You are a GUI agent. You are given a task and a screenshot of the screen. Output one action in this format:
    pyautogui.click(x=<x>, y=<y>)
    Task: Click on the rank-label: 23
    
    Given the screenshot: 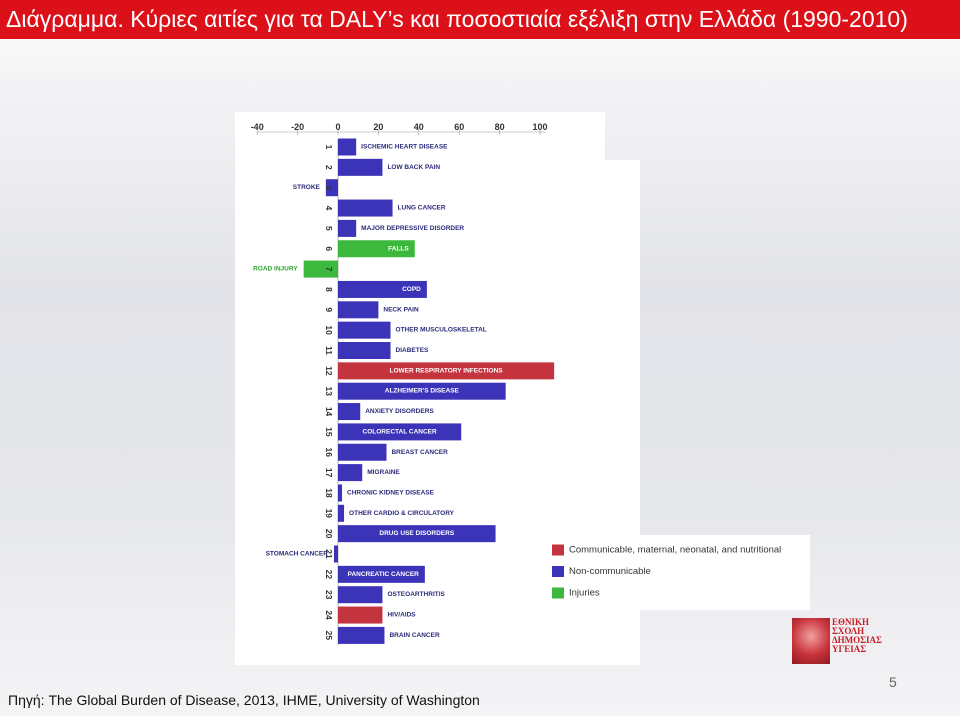 What is the action you would take?
    pyautogui.click(x=329, y=595)
    